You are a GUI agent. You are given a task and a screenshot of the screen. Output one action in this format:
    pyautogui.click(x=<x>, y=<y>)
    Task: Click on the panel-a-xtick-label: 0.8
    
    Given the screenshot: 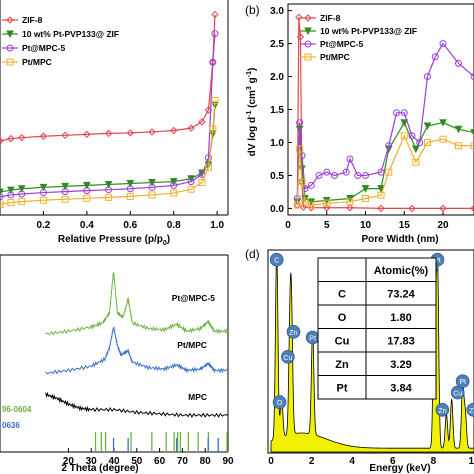 What is the action you would take?
    pyautogui.click(x=174, y=225)
    